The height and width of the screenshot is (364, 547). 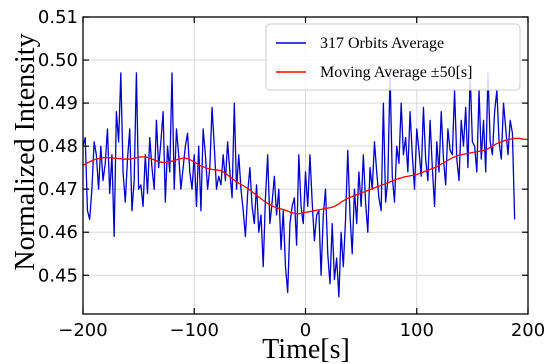 I want to click on legend-box, so click(x=393, y=57).